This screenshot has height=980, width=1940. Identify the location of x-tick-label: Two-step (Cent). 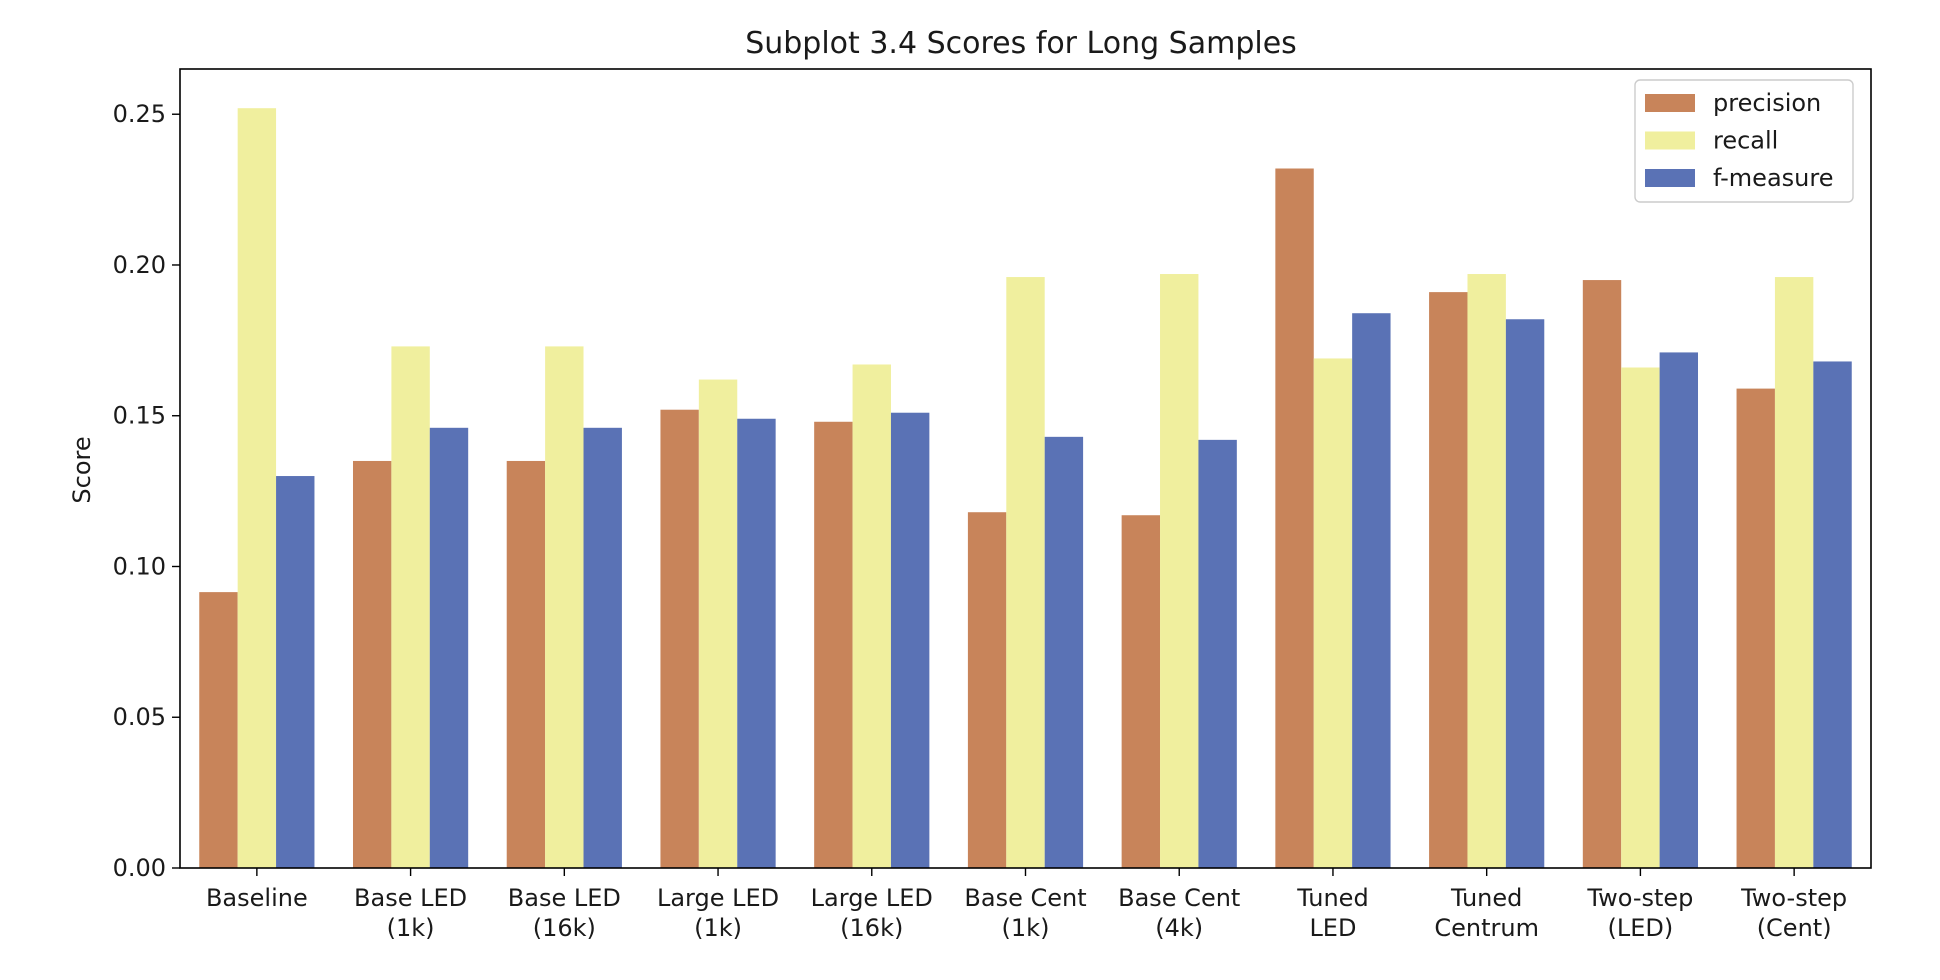
(1793, 913).